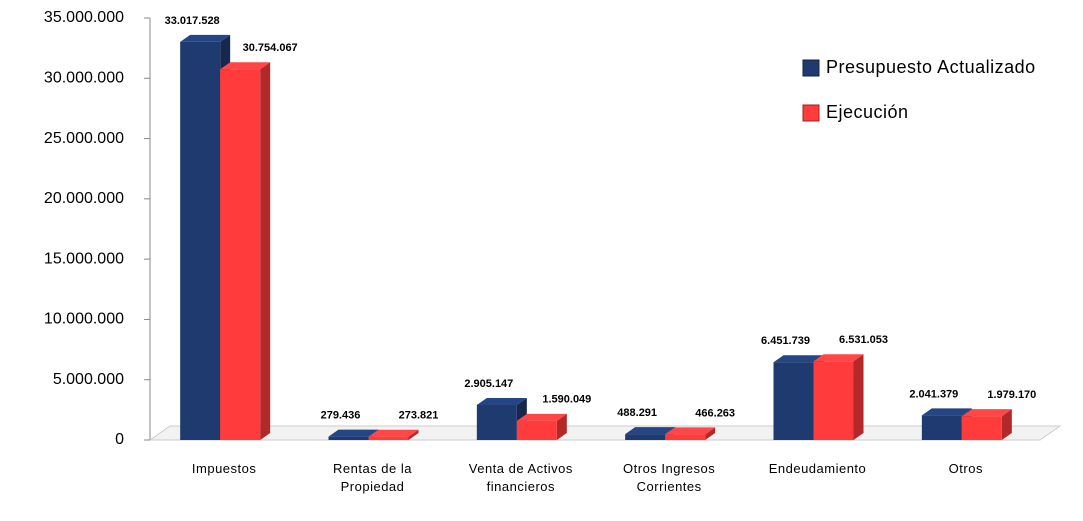  I want to click on data-label: 466.263, so click(715, 413).